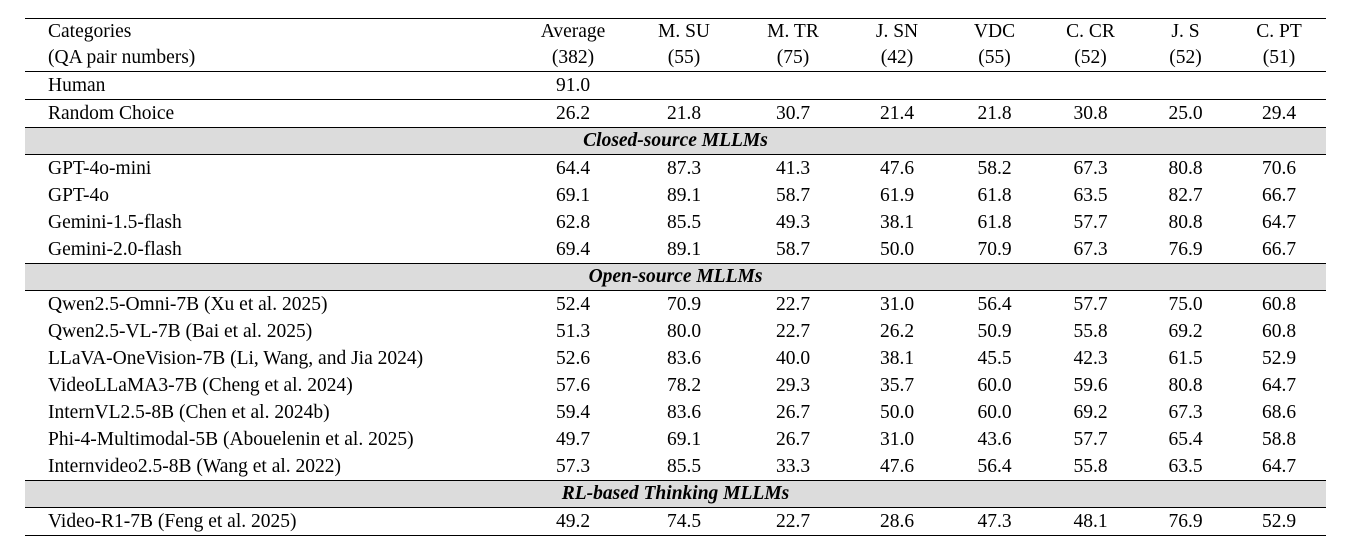 Image resolution: width=1346 pixels, height=556 pixels. What do you see at coordinates (573, 412) in the screenshot?
I see `score-cell: 59.4` at bounding box center [573, 412].